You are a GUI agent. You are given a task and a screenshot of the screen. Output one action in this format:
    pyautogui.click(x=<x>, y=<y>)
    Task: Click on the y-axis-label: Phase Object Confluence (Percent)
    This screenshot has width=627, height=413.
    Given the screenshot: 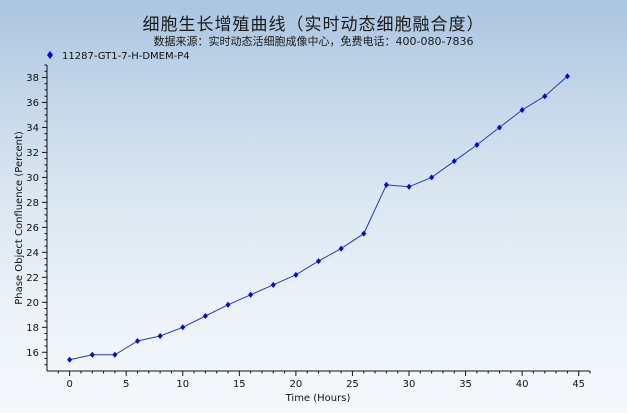 What is the action you would take?
    pyautogui.click(x=19, y=218)
    